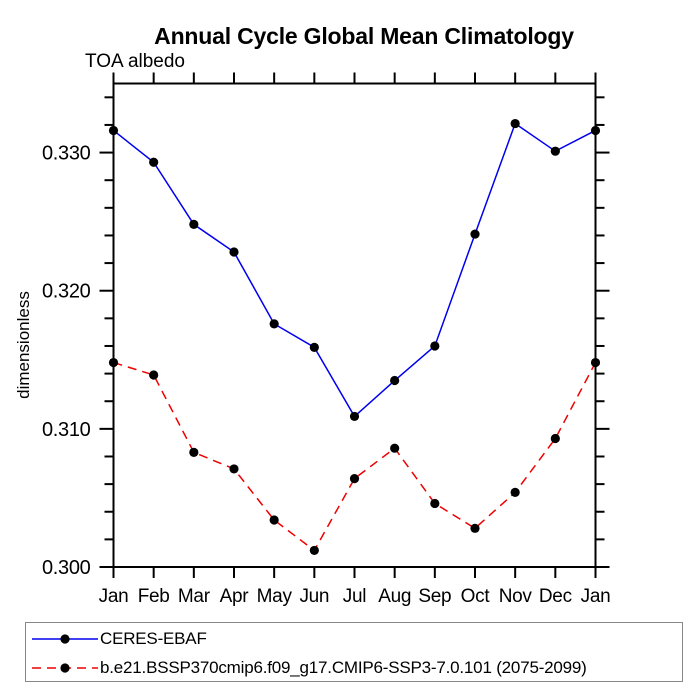  What do you see at coordinates (153, 638) in the screenshot?
I see `legend-label-ceres-ebaf: CERES-EBAF` at bounding box center [153, 638].